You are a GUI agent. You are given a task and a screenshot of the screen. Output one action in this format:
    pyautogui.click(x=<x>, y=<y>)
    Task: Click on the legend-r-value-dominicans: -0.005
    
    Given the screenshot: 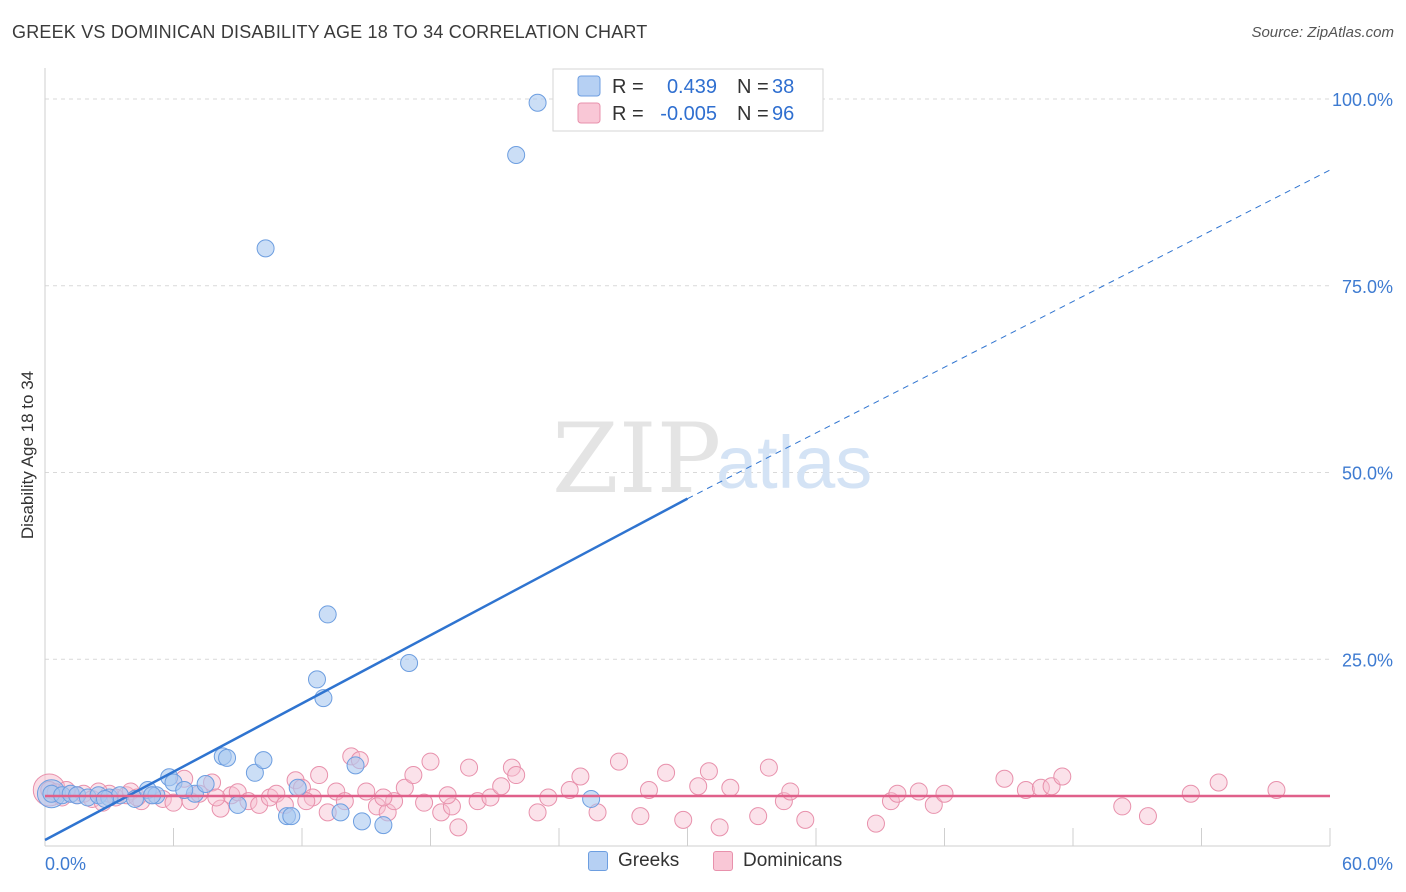 What is the action you would take?
    pyautogui.click(x=688, y=114)
    